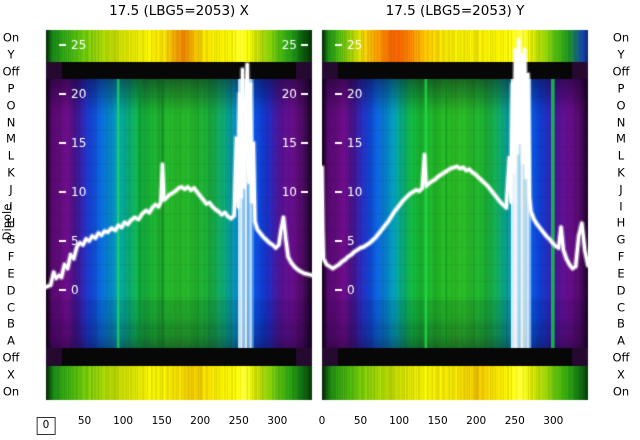  What do you see at coordinates (46, 426) in the screenshot?
I see `x-cursor-readout-box: 0` at bounding box center [46, 426].